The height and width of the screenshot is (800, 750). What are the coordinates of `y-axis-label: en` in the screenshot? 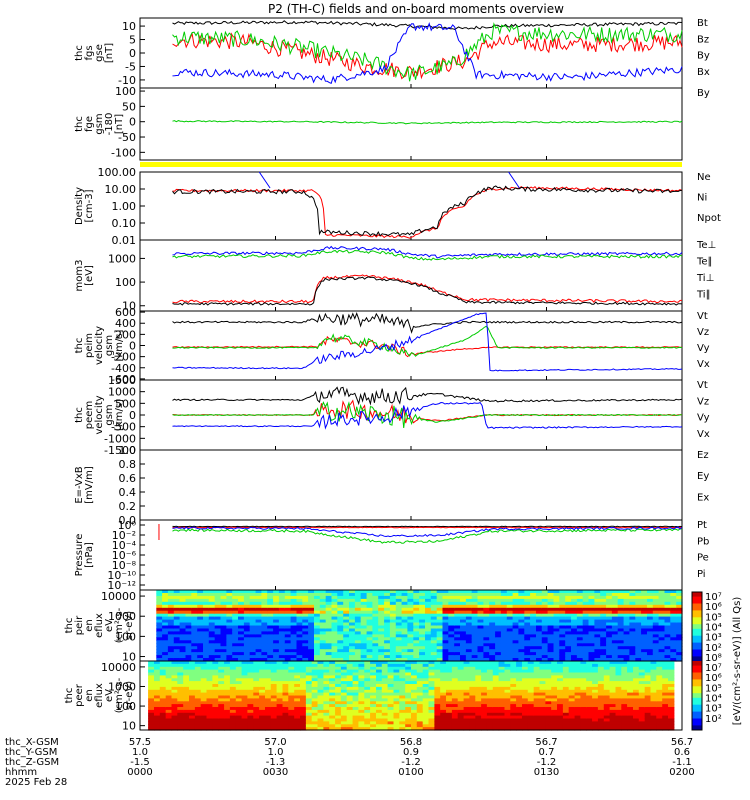 It's located at (89, 625).